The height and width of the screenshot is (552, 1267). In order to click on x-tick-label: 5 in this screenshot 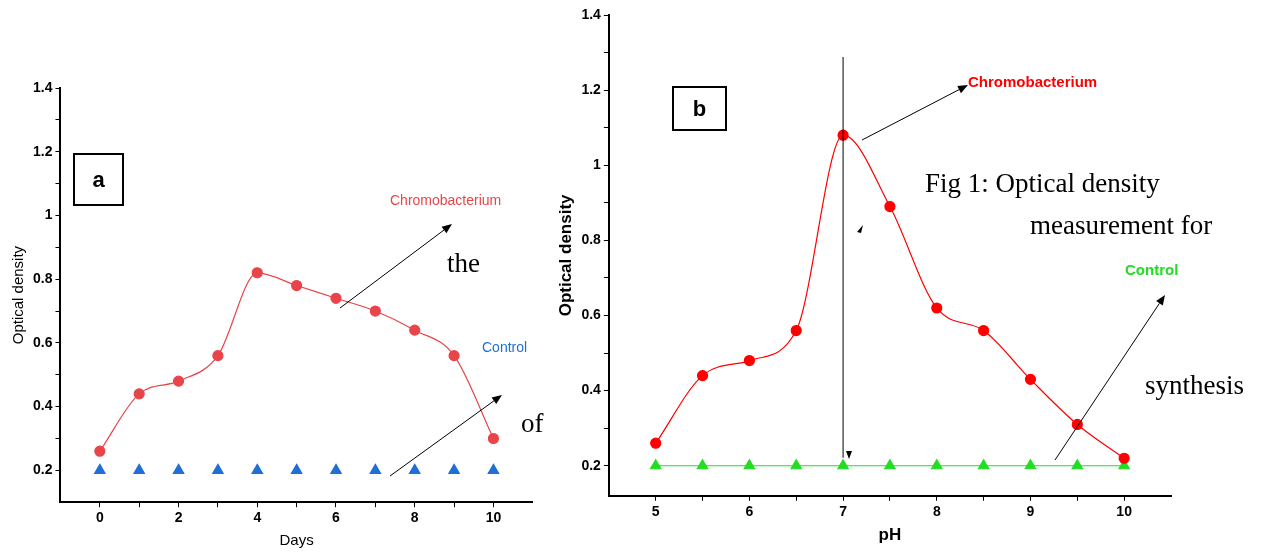, I will do `click(655, 511)`.